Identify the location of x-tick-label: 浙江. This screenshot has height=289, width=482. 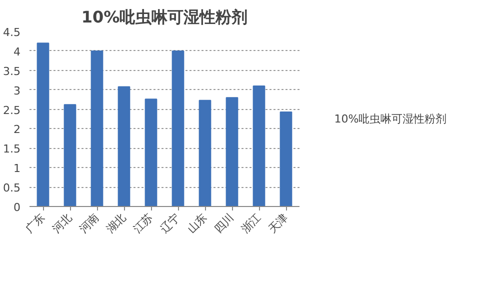
(251, 223).